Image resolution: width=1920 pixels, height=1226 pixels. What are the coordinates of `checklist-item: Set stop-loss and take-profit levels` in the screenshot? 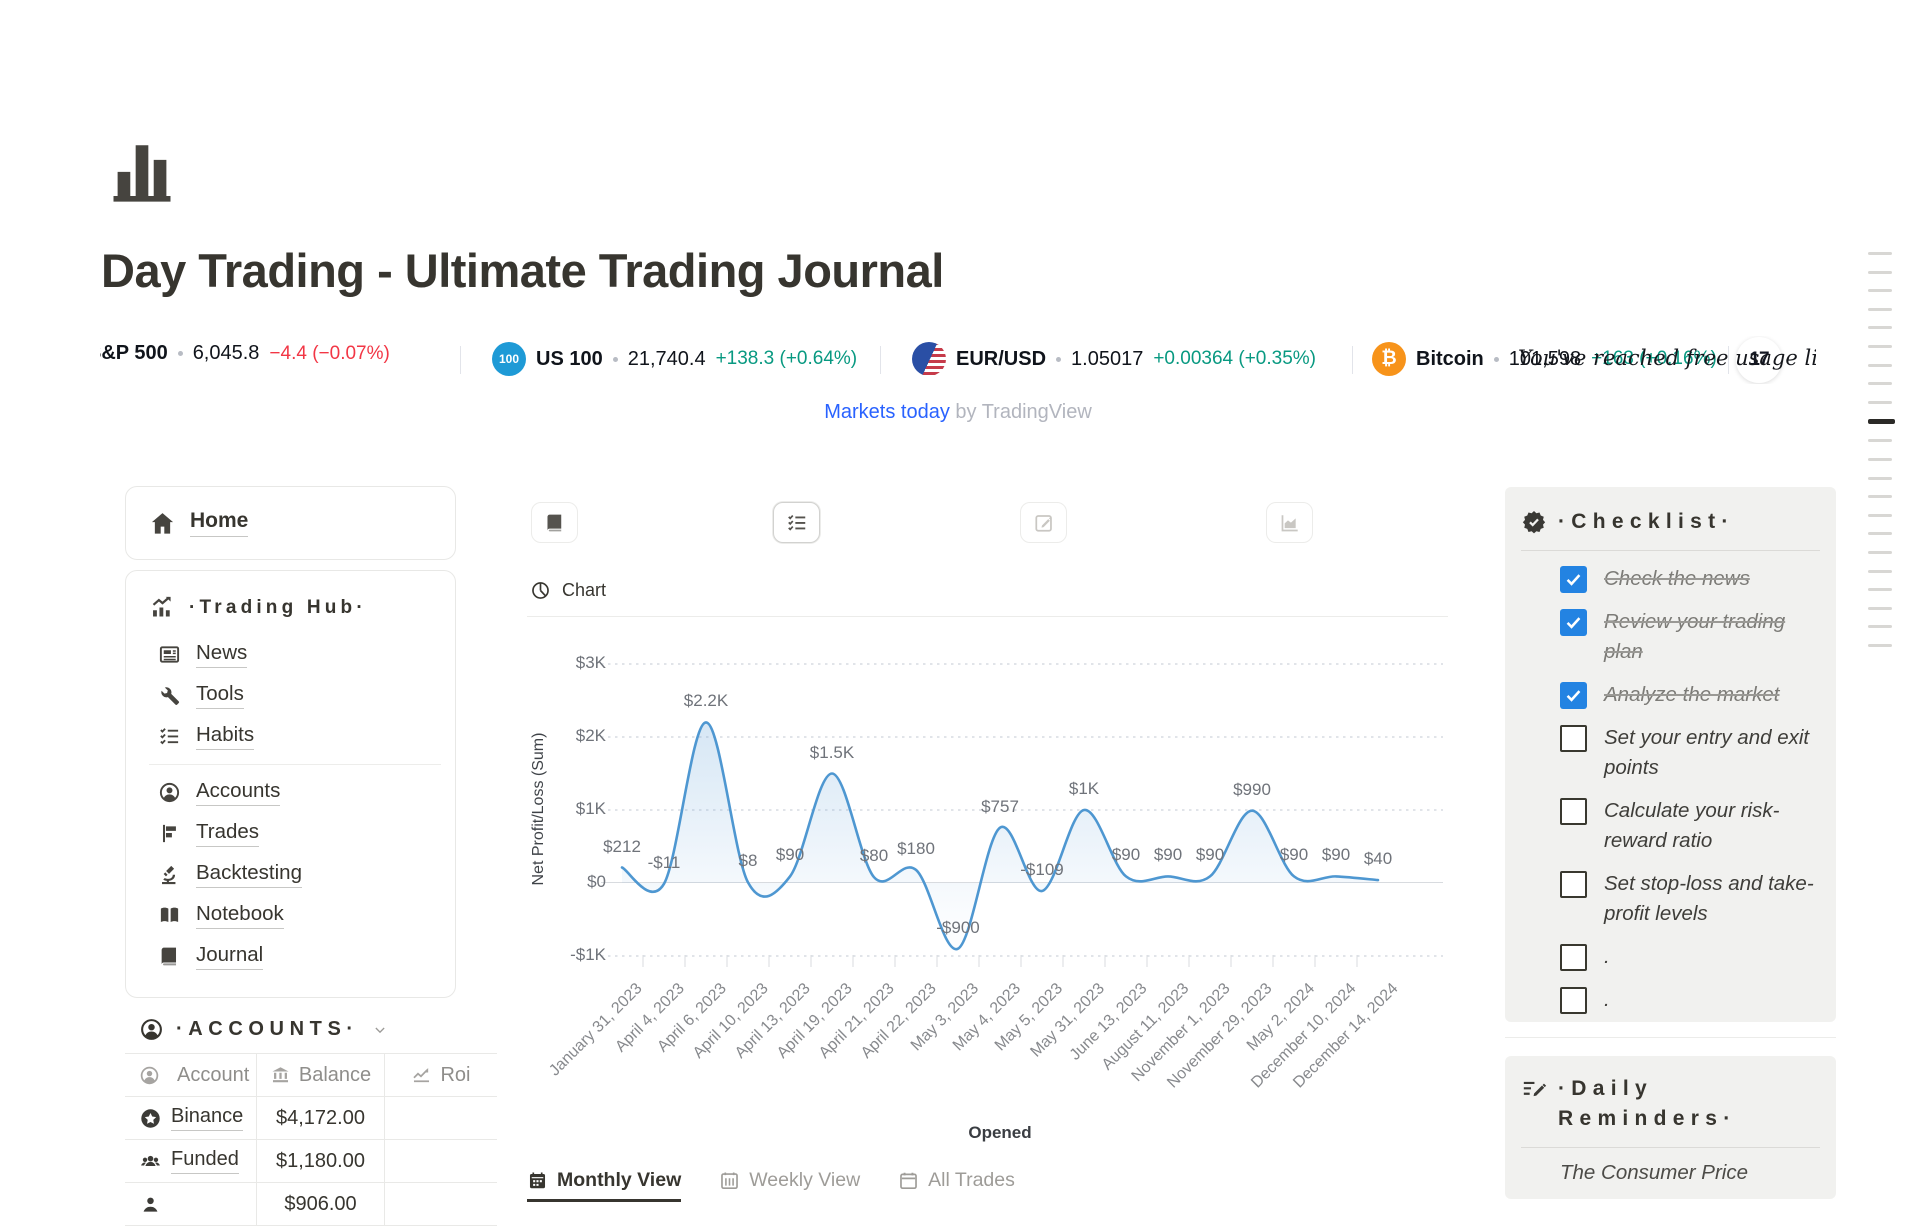 It's located at (1690, 899).